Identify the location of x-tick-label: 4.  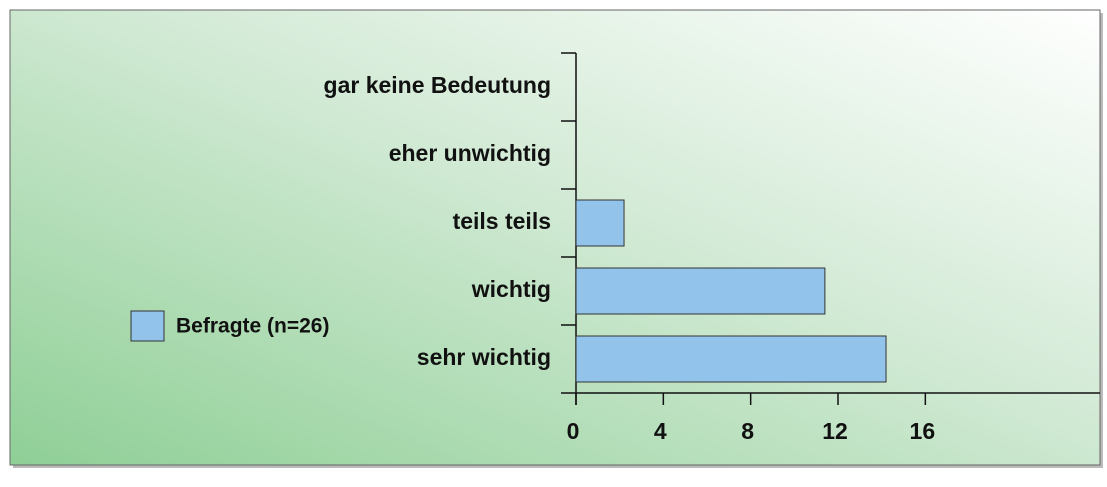
(660, 431).